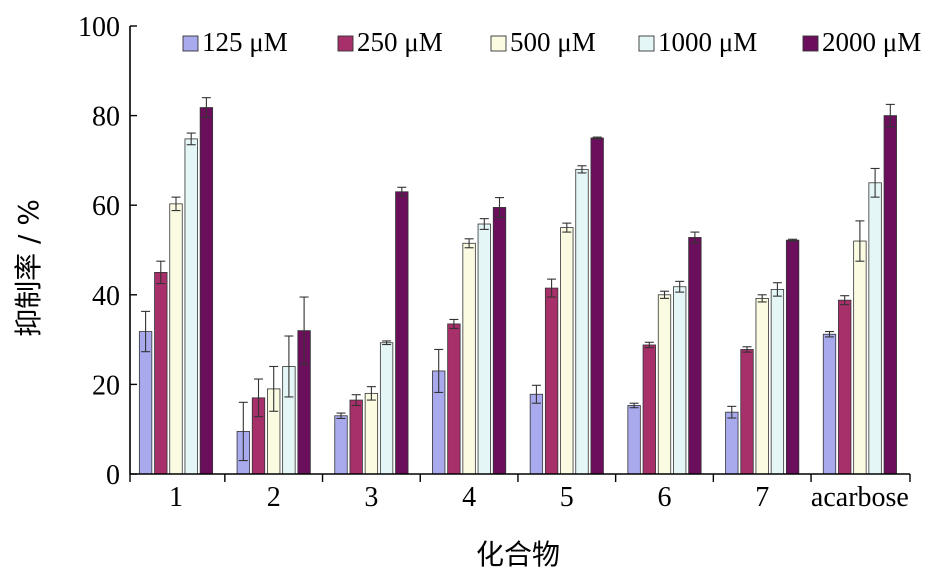 The image size is (926, 585). Describe the element at coordinates (176, 339) in the screenshot. I see `bar-1-s2` at that location.